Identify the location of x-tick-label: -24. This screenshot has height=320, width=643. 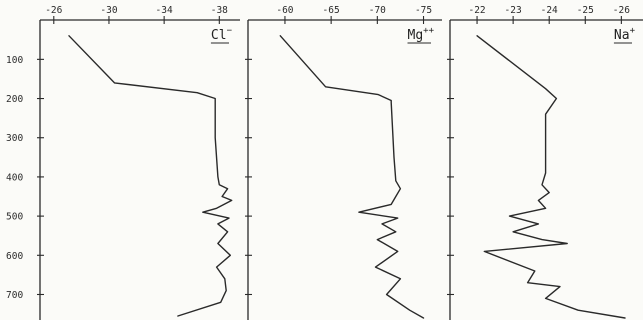
(549, 10).